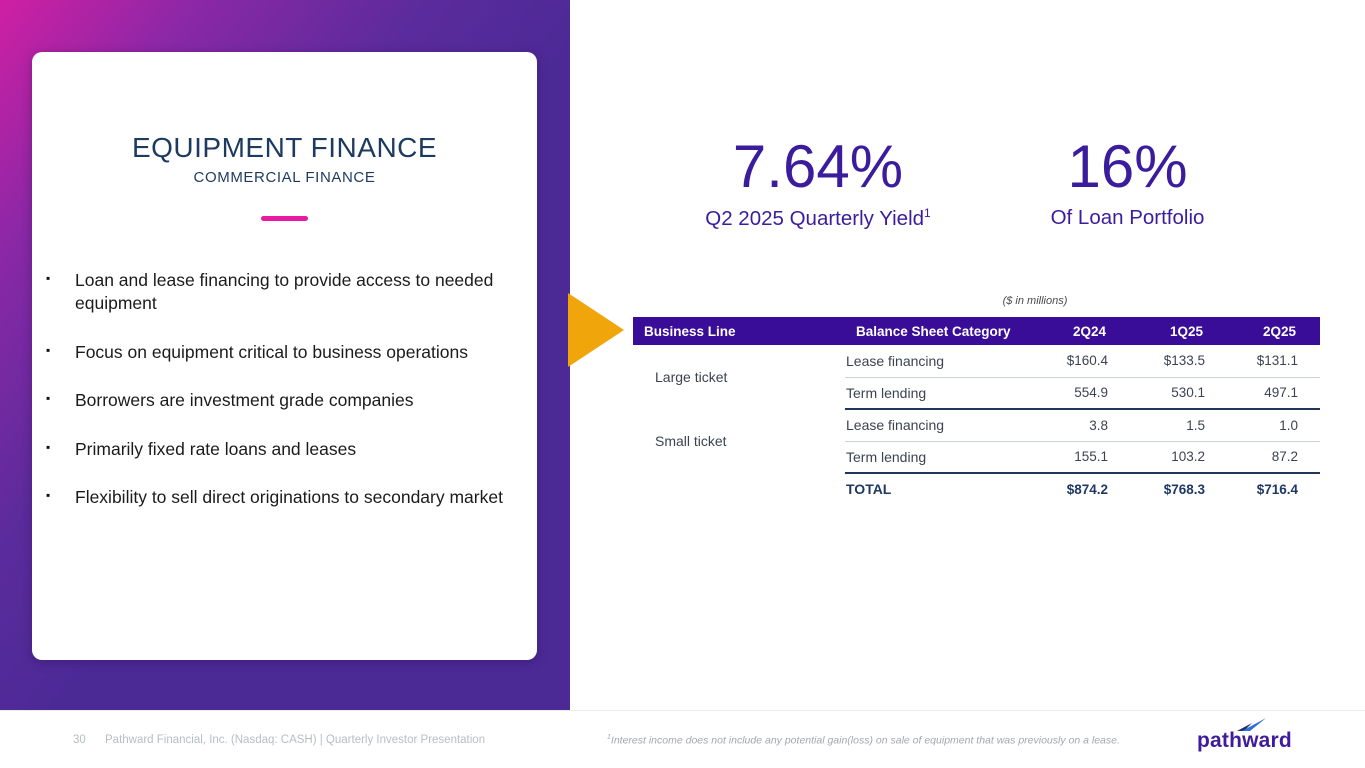  Describe the element at coordinates (1082, 393) in the screenshot. I see `value-cell: 554.9` at that location.